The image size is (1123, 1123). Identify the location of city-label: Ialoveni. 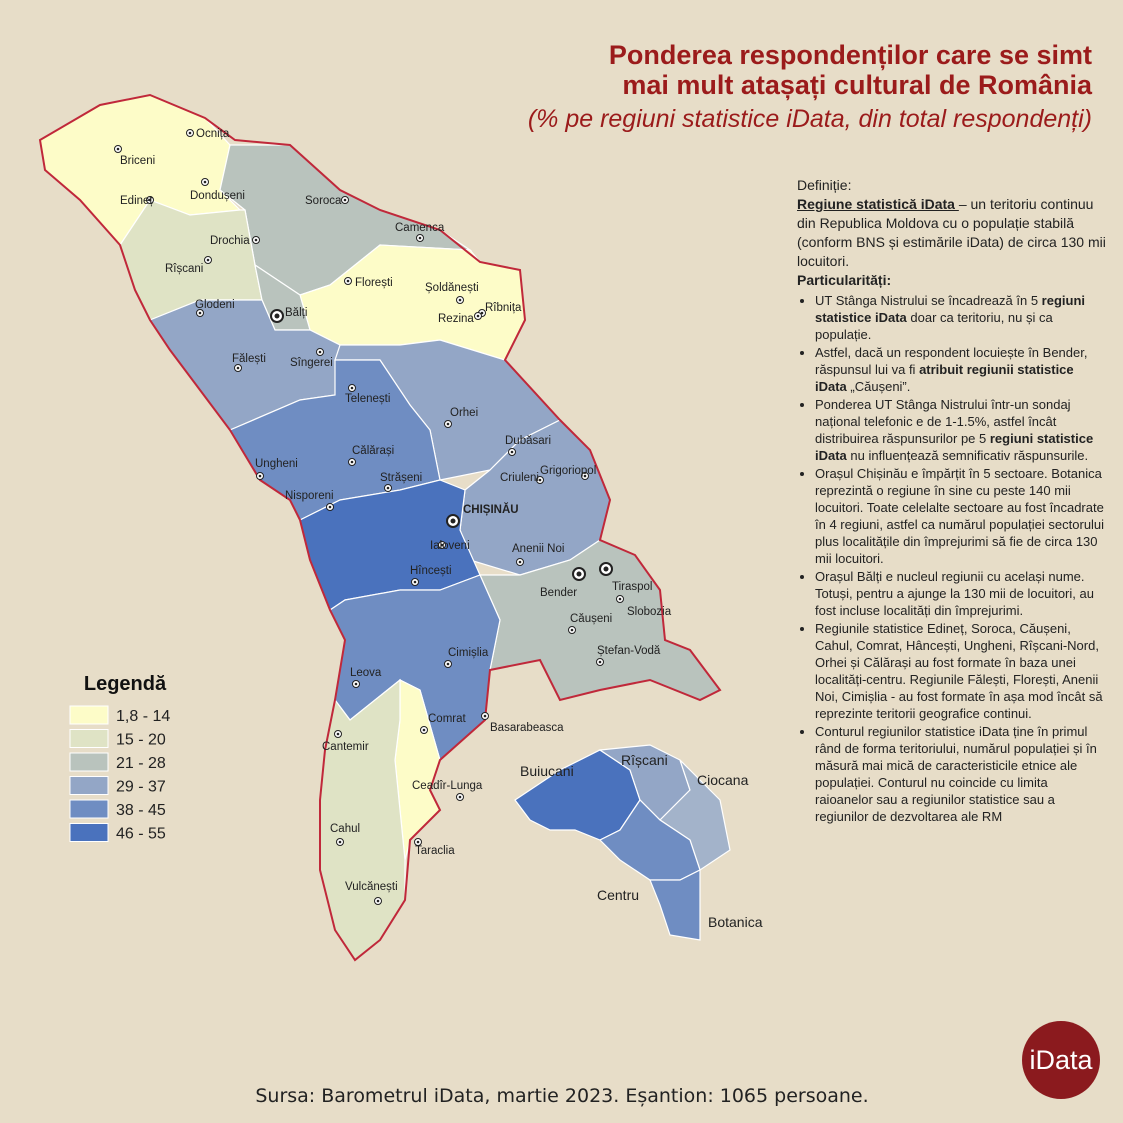
(450, 546).